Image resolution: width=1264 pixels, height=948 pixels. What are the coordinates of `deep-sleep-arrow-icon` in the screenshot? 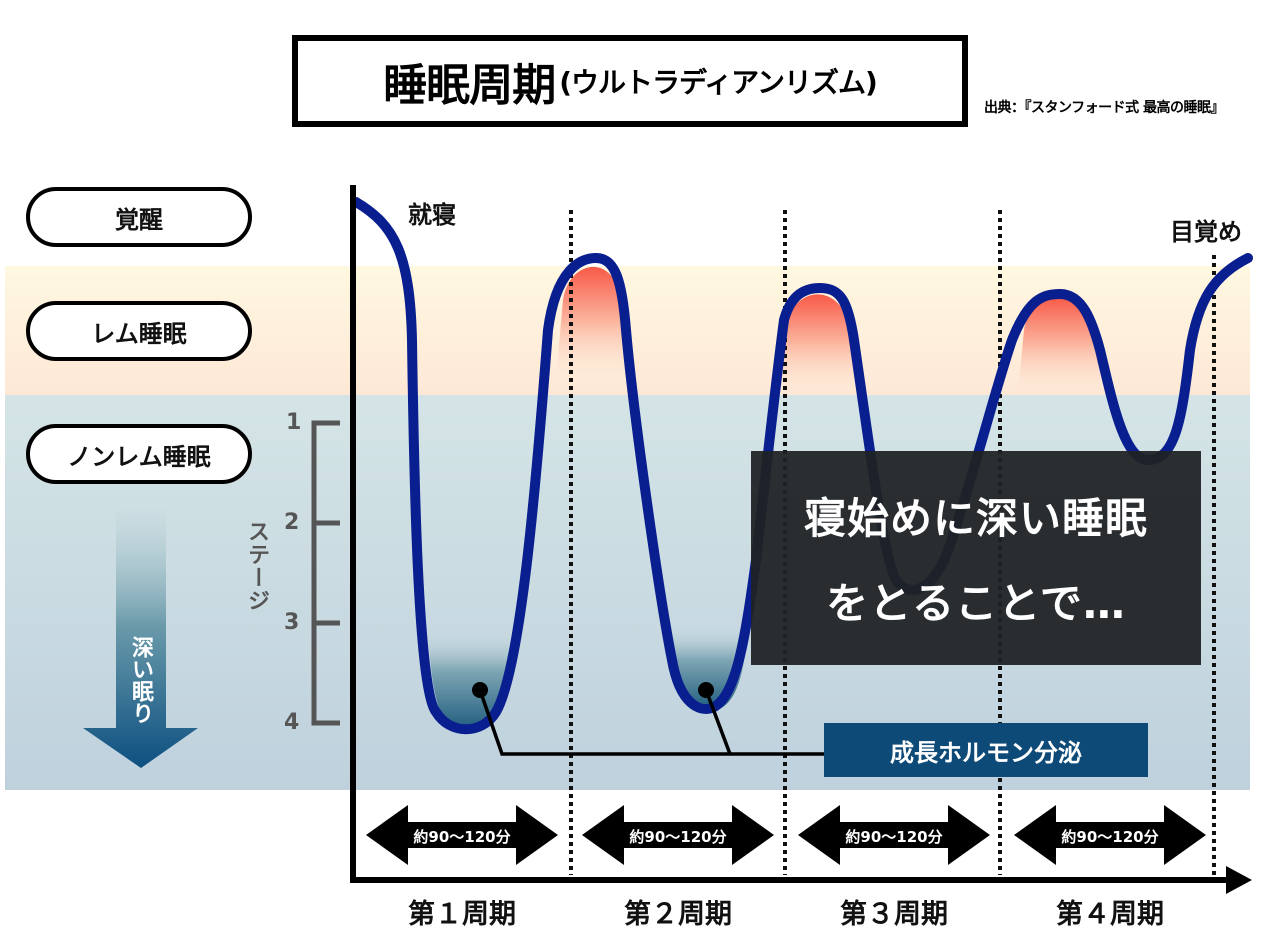 It's located at (140, 639).